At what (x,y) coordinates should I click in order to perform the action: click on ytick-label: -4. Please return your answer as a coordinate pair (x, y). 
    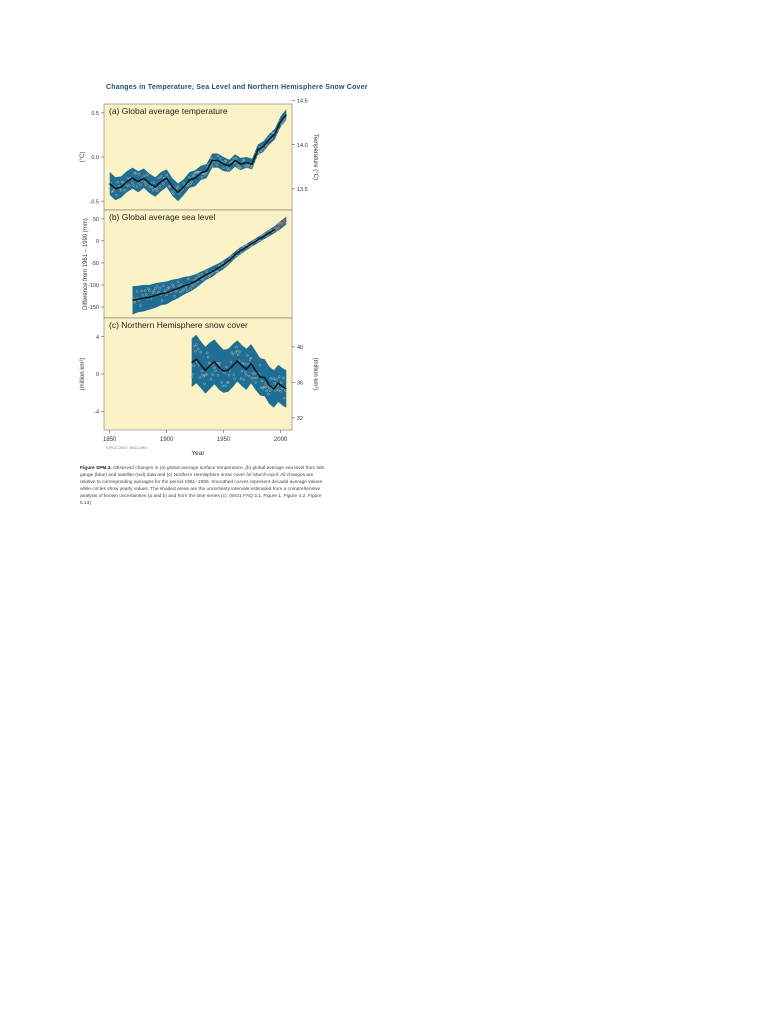
    Looking at the image, I should click on (96, 413).